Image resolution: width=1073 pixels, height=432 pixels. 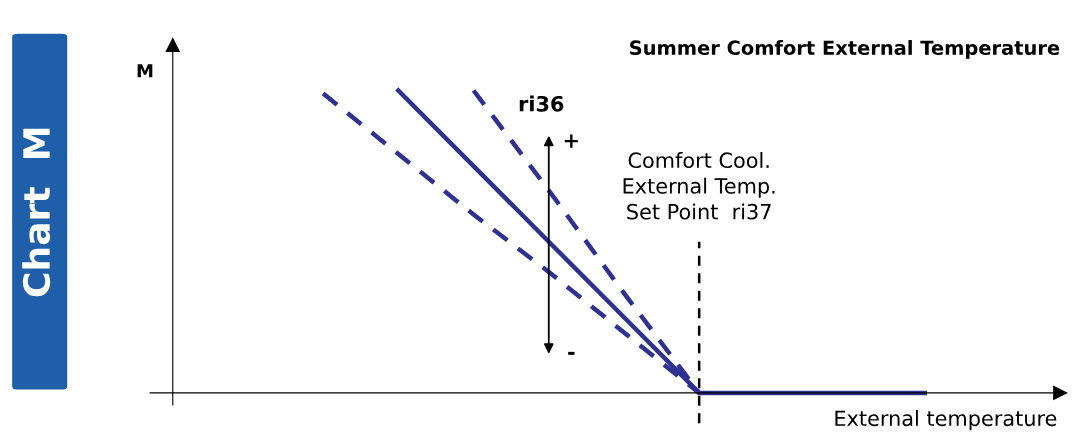 What do you see at coordinates (571, 353) in the screenshot?
I see `annotation: -` at bounding box center [571, 353].